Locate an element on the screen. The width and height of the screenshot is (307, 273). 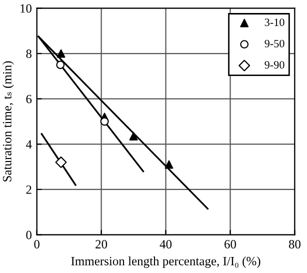
x-tick-label: 0 is located at coordinates (37, 244).